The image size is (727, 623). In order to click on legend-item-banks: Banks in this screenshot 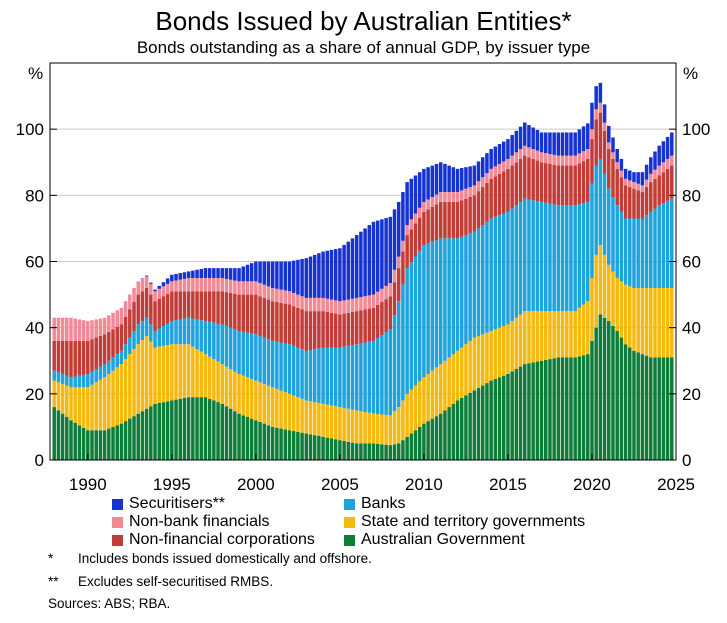, I will do `click(464, 504)`.